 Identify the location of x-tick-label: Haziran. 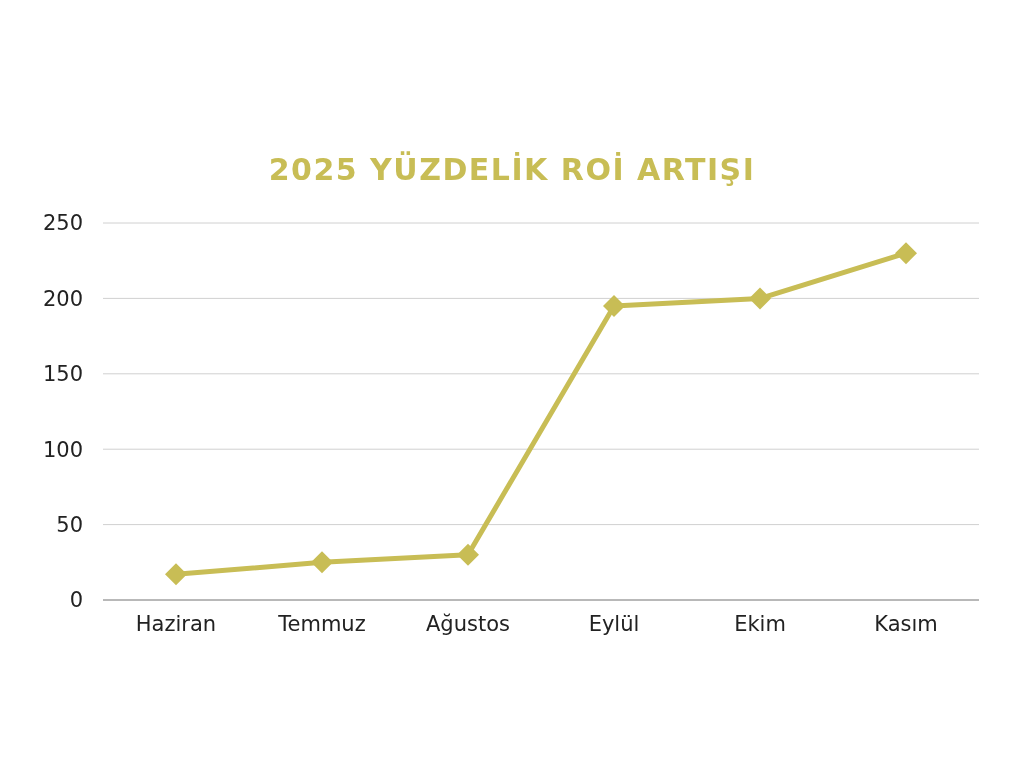
(176, 623).